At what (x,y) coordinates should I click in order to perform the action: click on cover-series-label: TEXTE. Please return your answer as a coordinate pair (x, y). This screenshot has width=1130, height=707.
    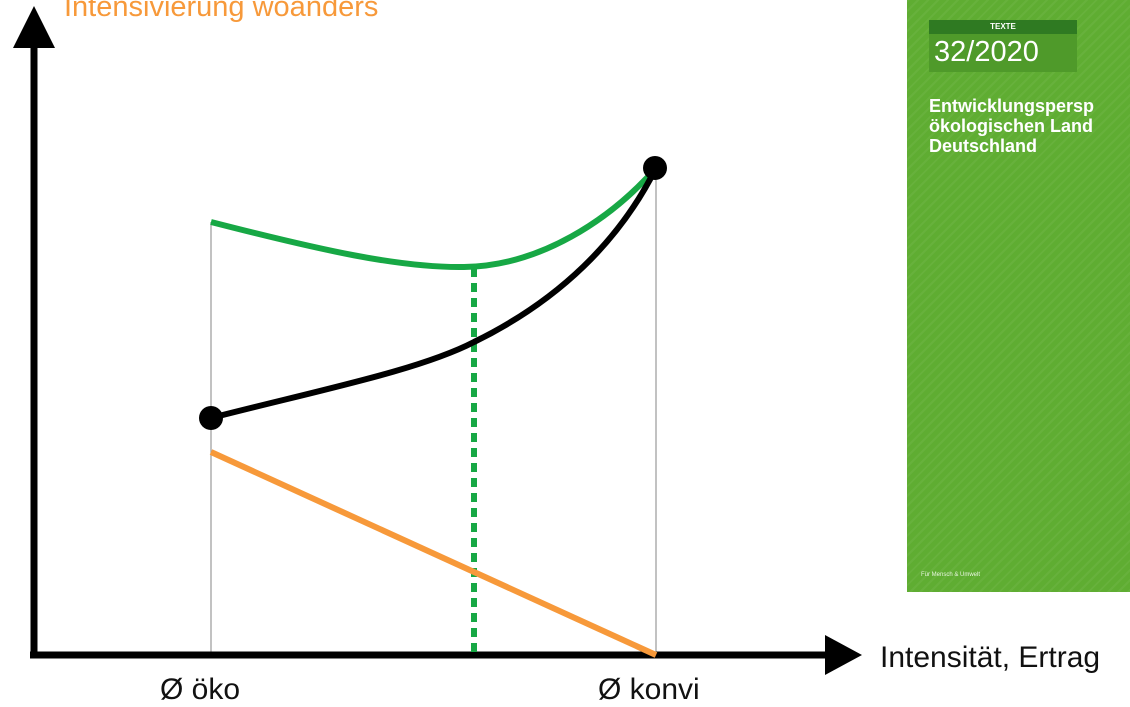
    Looking at the image, I should click on (1003, 27).